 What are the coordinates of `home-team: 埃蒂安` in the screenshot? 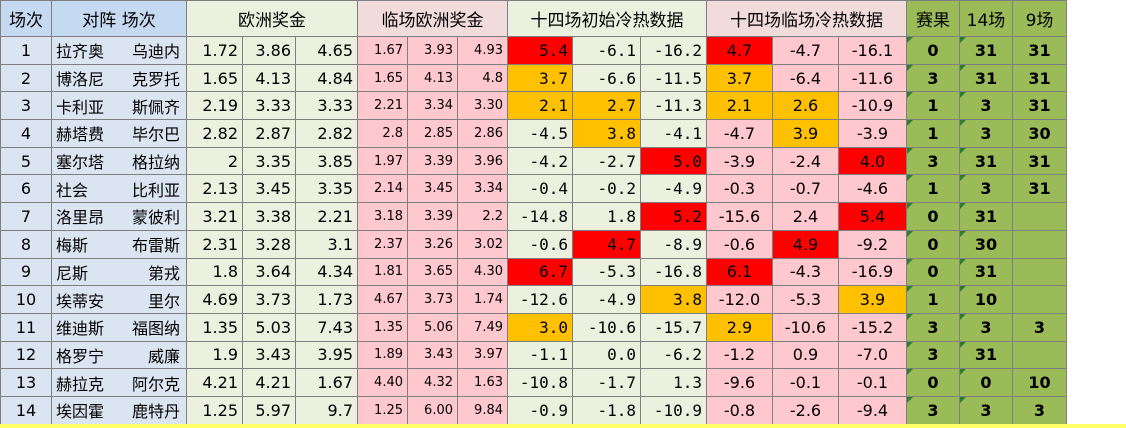 It's located at (80, 301).